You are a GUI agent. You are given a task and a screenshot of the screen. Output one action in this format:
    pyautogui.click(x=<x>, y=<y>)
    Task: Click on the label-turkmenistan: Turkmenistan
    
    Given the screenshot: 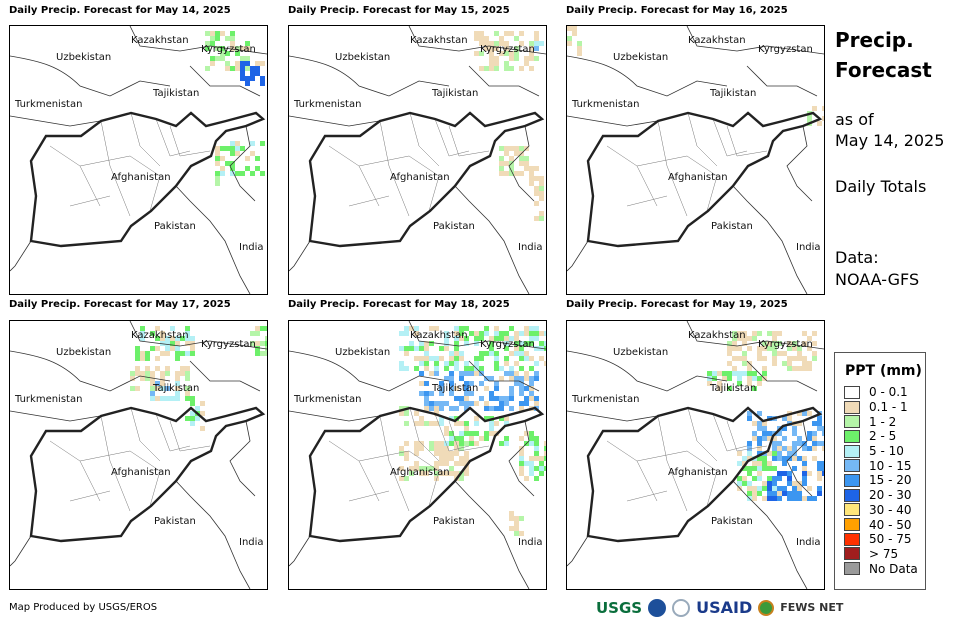 What is the action you would take?
    pyautogui.click(x=49, y=104)
    